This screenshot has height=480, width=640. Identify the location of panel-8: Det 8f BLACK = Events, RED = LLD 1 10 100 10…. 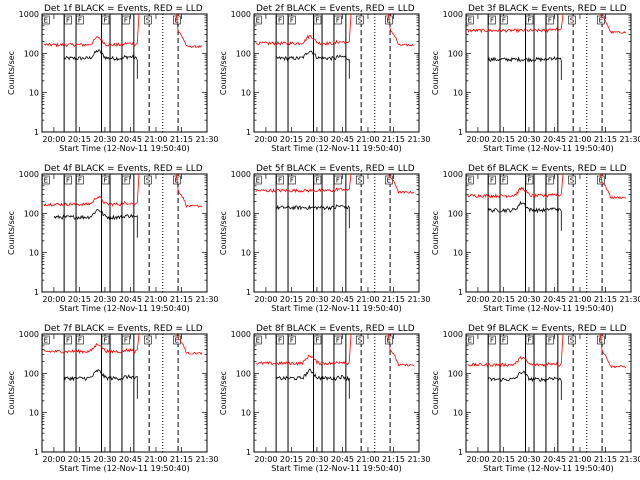
(325, 398).